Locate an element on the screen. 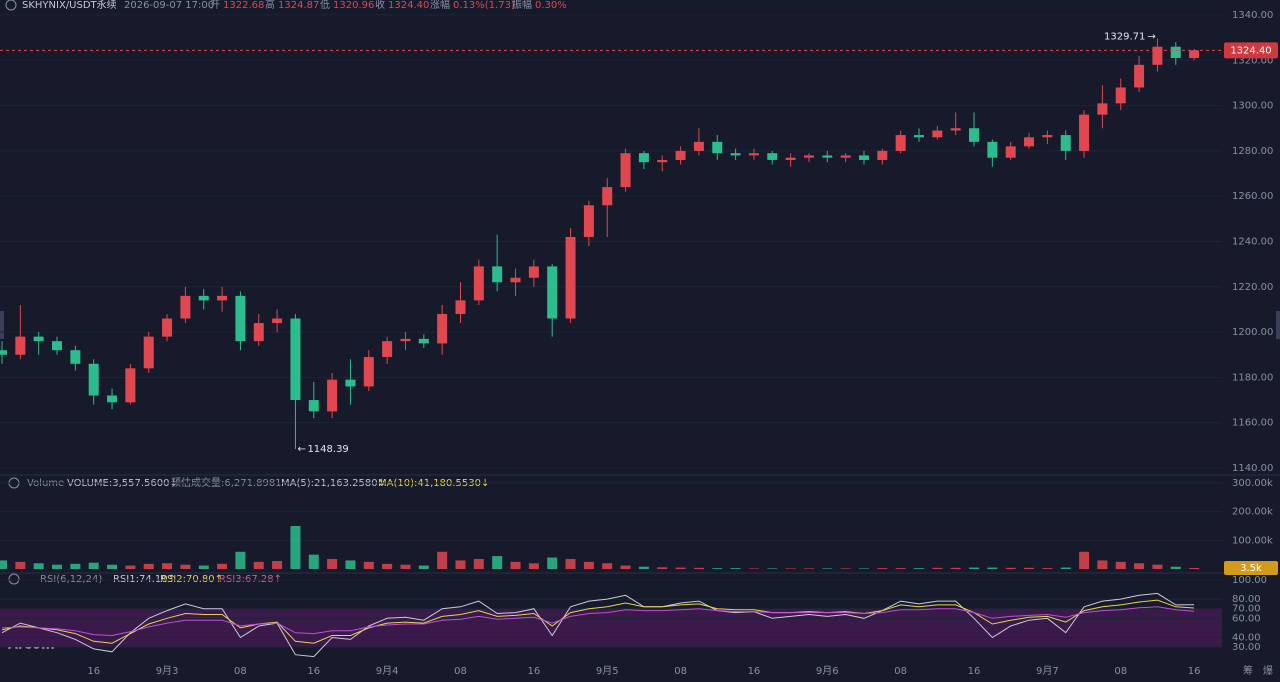 The image size is (1280, 682). arrow: → is located at coordinates (1151, 36).